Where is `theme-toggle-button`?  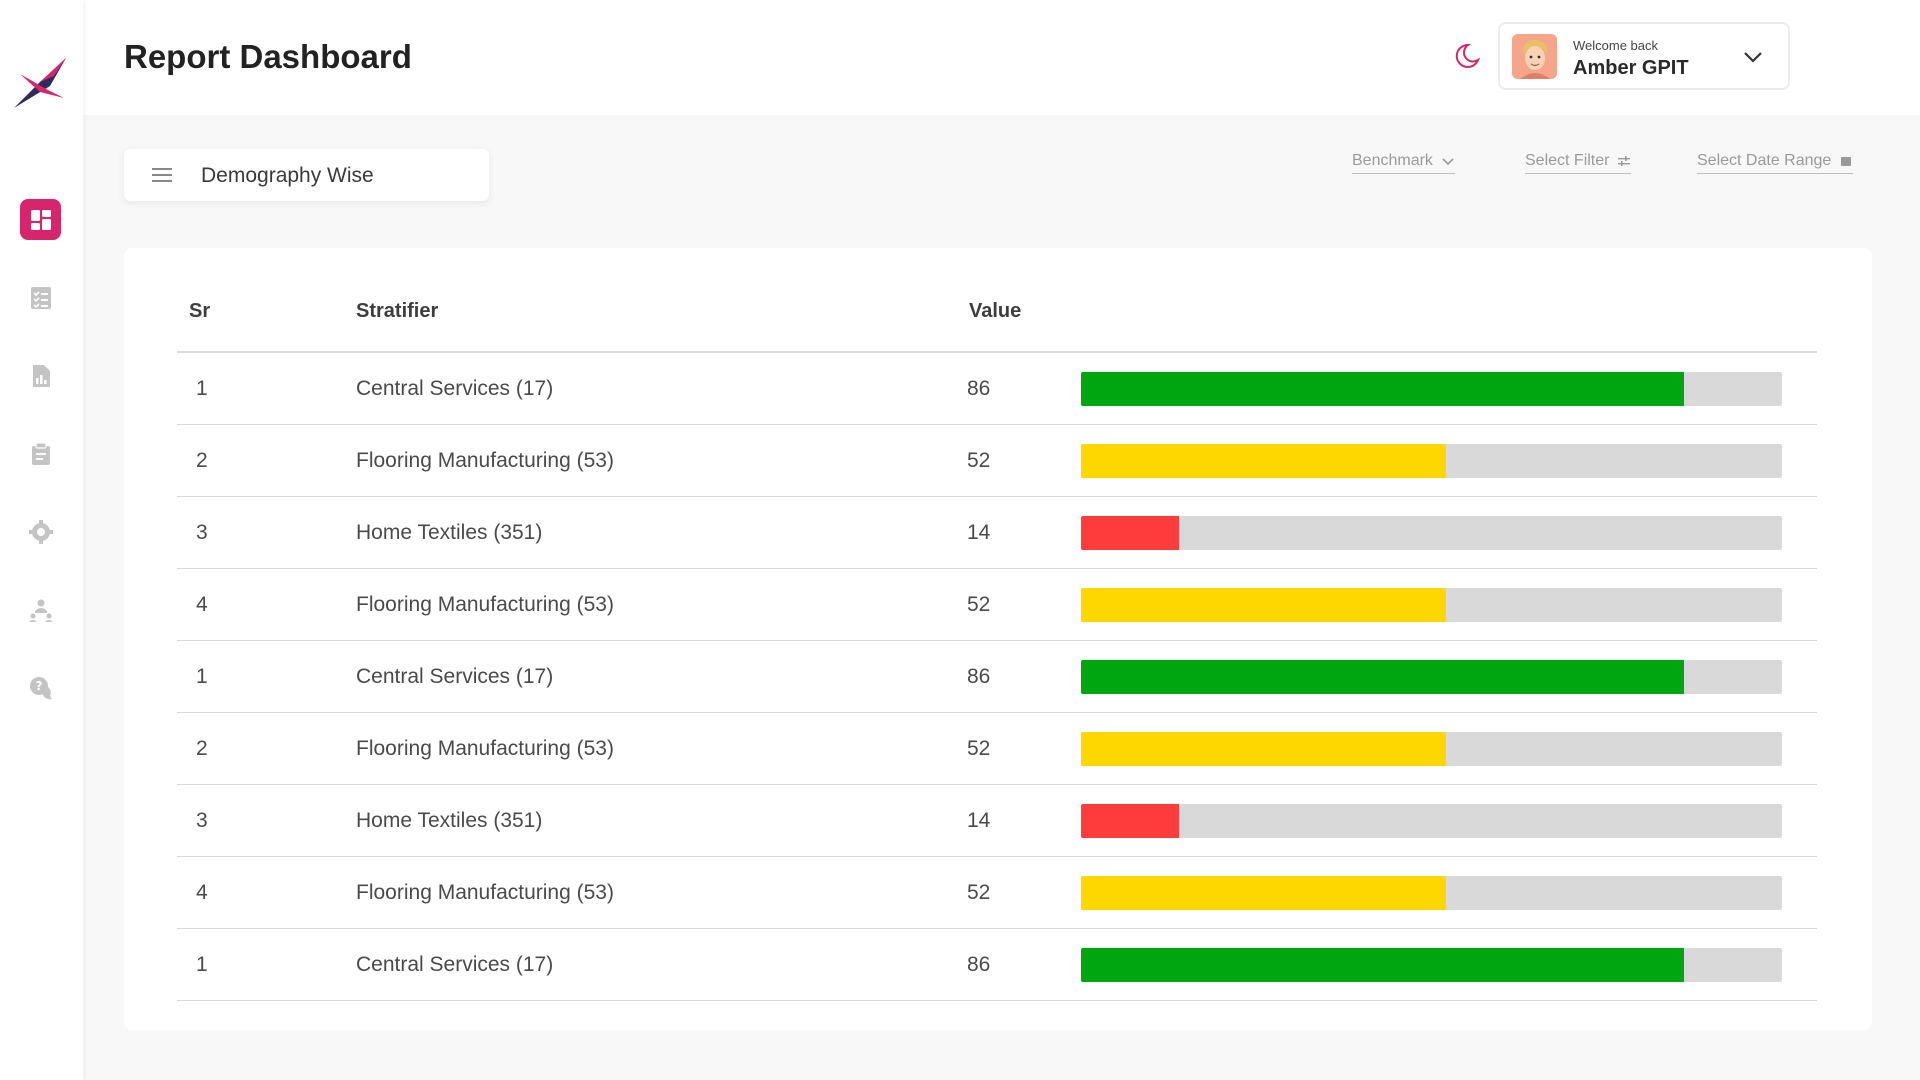
theme-toggle-button is located at coordinates (1467, 56).